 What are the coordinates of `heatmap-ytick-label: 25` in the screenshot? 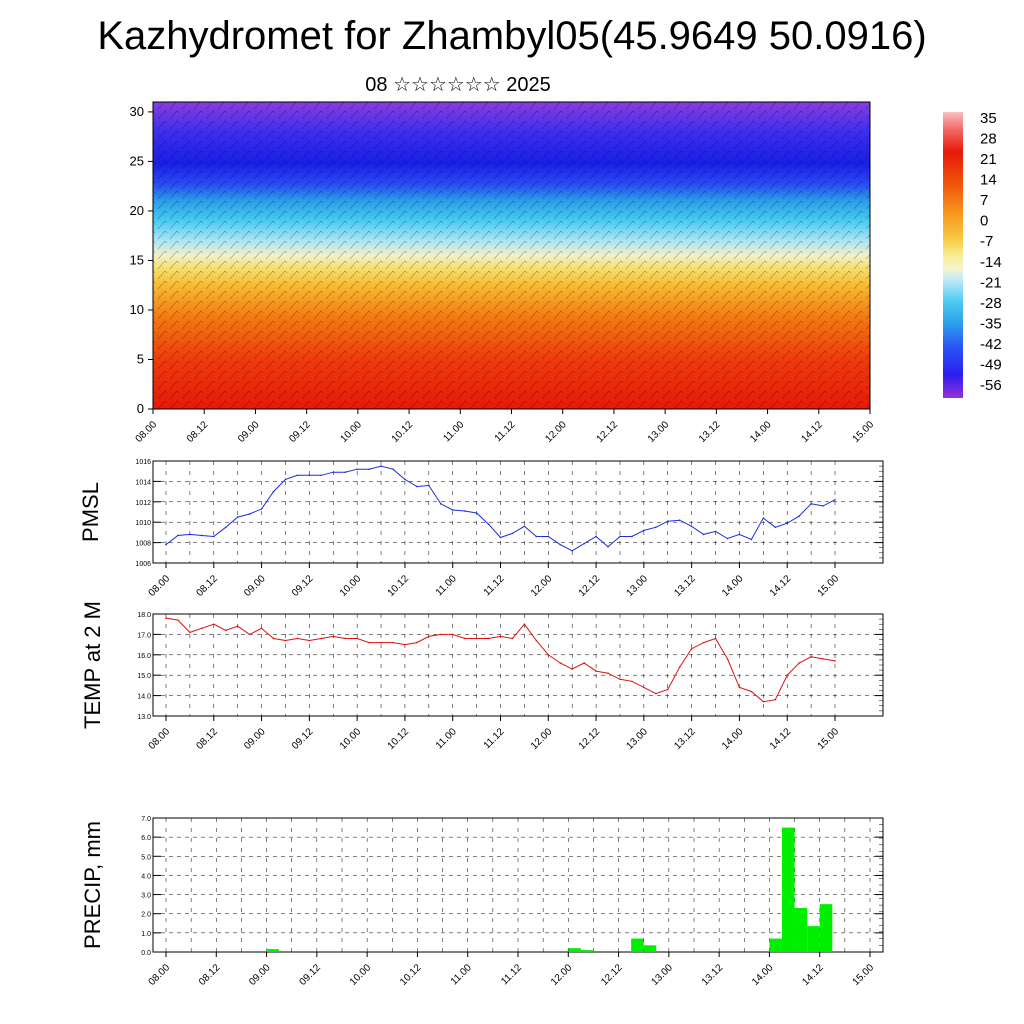 It's located at (137, 160).